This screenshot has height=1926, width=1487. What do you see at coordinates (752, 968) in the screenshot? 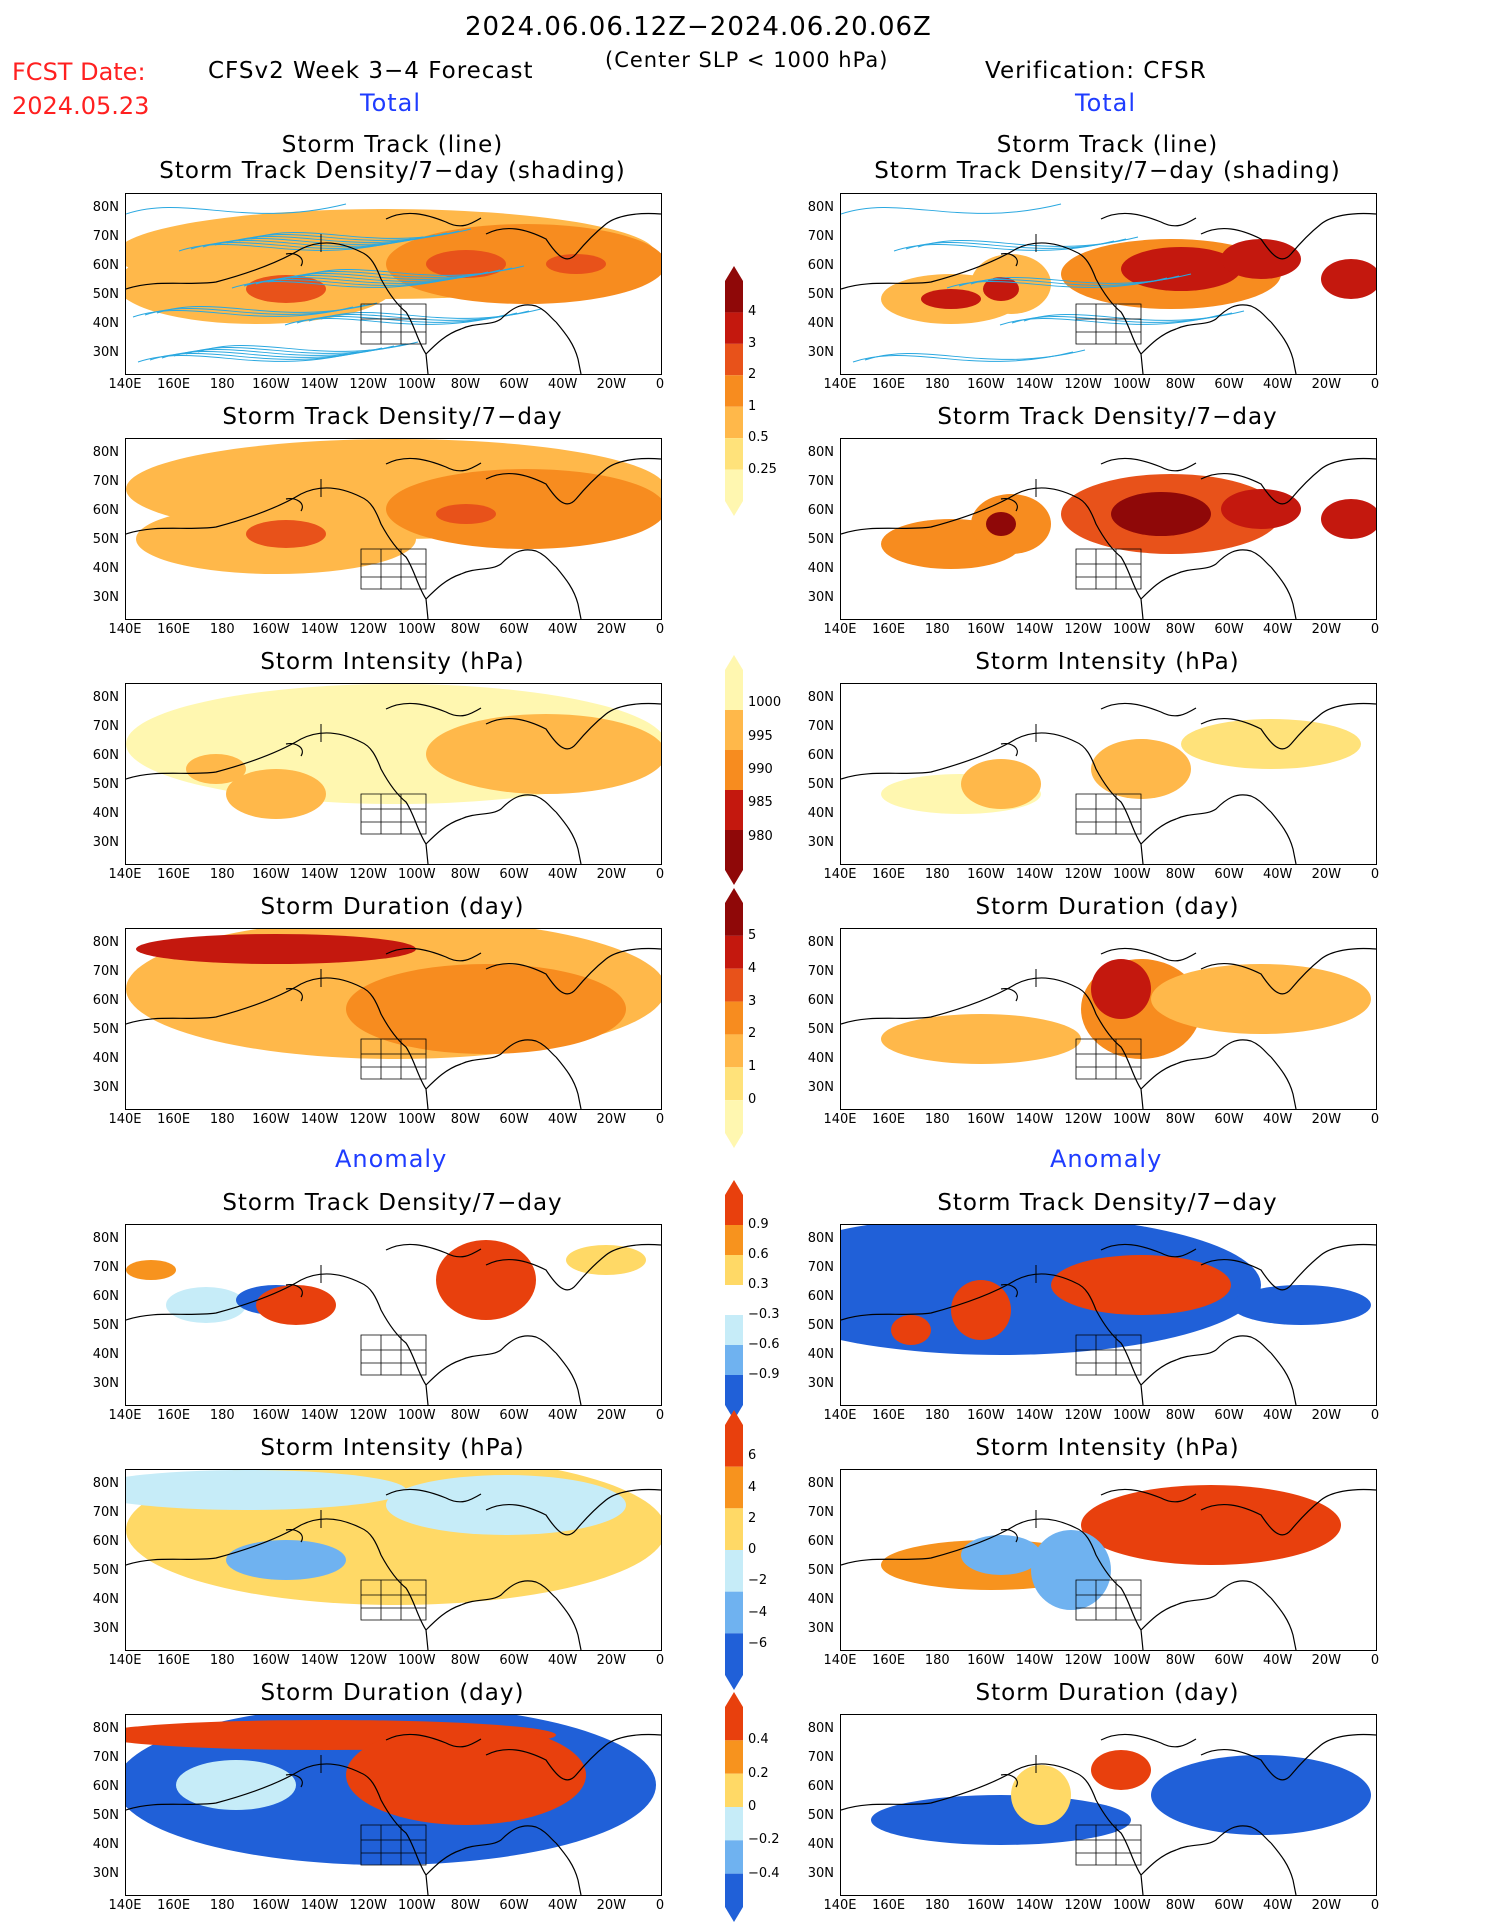
I see `colorbar-label: 4` at bounding box center [752, 968].